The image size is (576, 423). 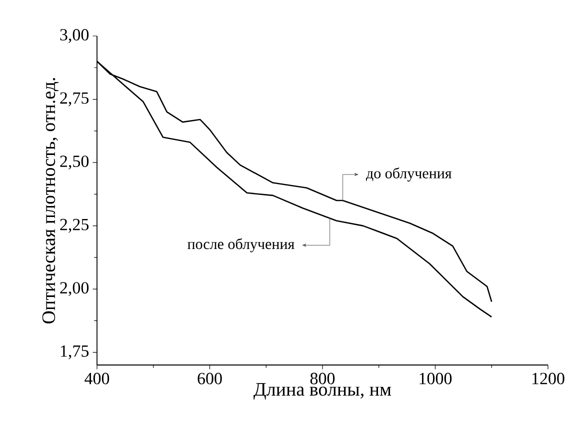 I want to click on x-tick-label: 1000, so click(x=436, y=378).